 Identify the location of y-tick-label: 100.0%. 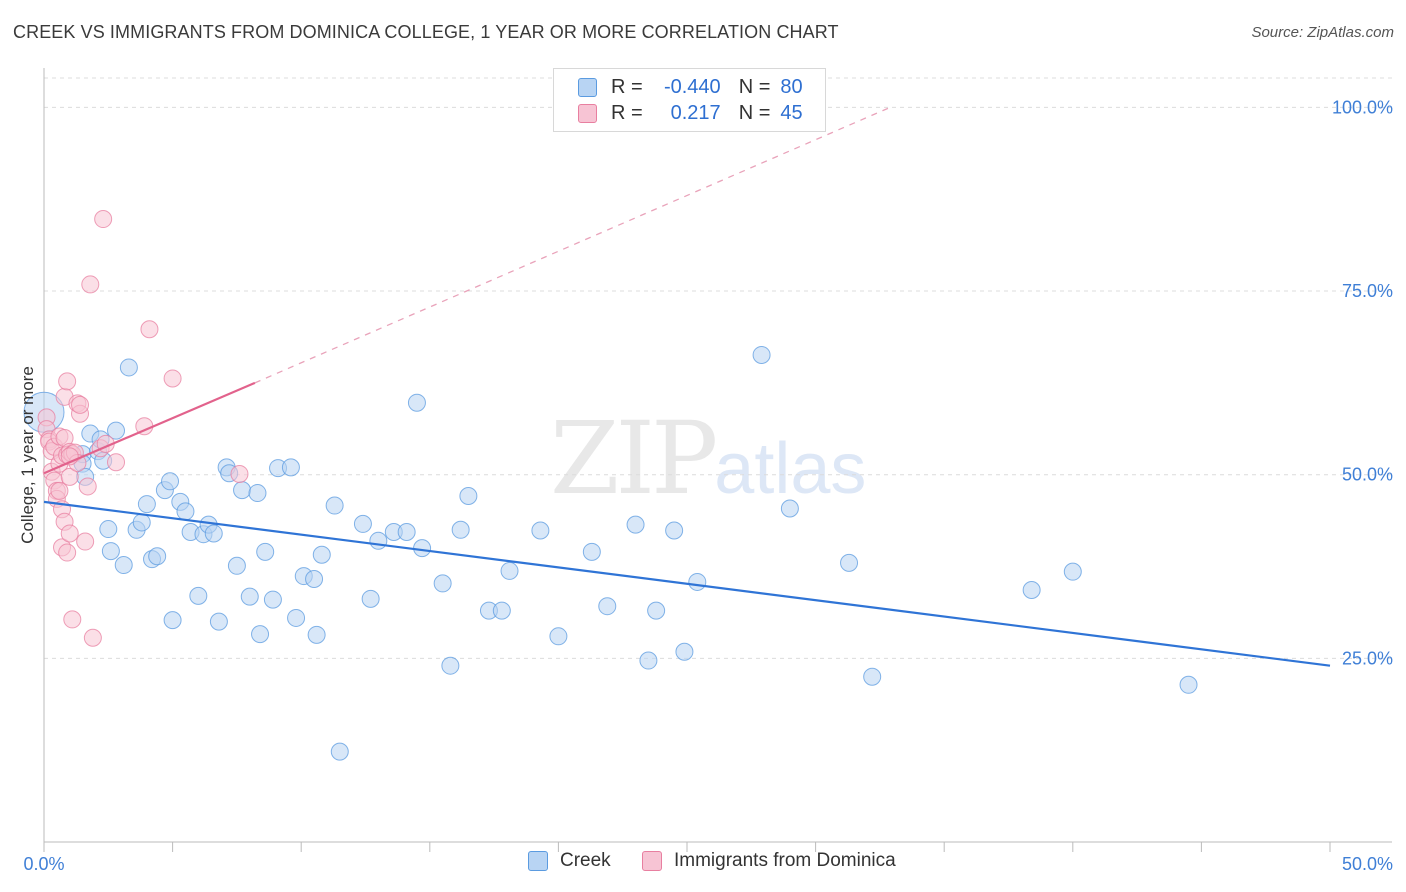
(1362, 107).